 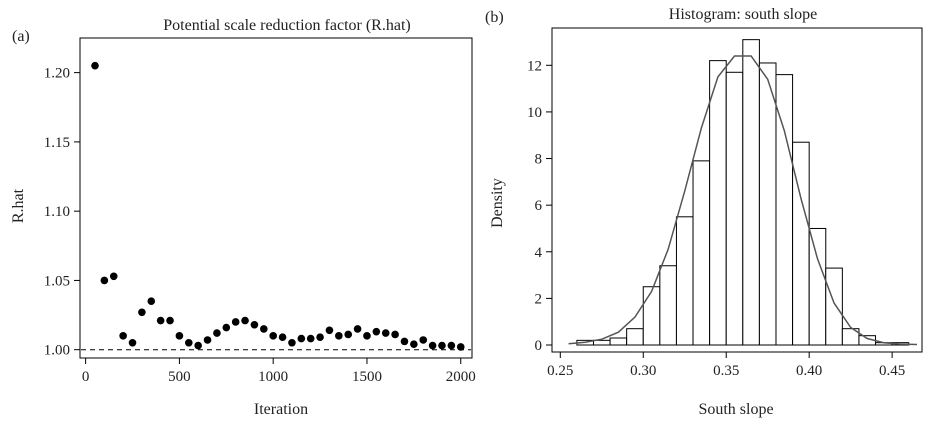 I want to click on panel-a-x-tick-label: 0, so click(x=86, y=377).